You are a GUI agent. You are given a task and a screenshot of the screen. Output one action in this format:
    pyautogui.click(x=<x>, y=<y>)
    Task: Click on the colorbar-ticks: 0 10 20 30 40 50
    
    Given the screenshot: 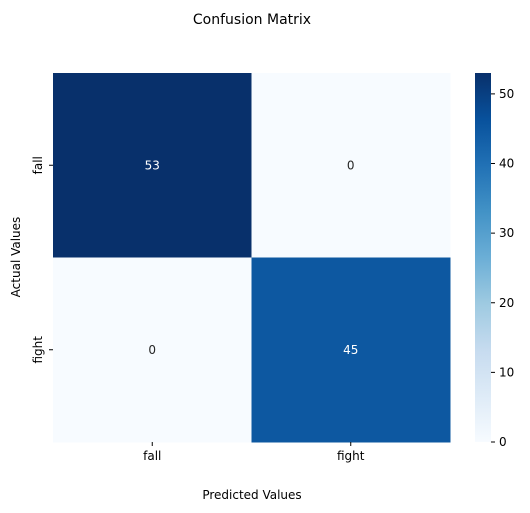 What is the action you would take?
    pyautogui.click(x=502, y=268)
    